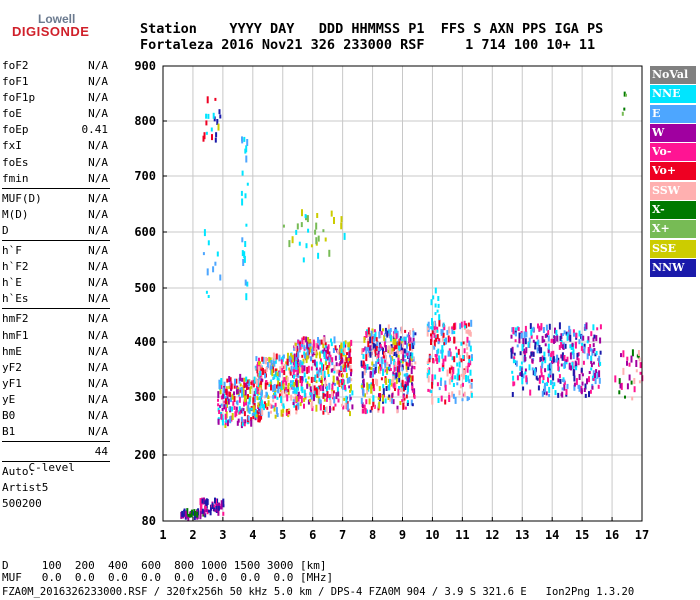  Describe the element at coordinates (15, 335) in the screenshot. I see `param-name: hmF1` at that location.